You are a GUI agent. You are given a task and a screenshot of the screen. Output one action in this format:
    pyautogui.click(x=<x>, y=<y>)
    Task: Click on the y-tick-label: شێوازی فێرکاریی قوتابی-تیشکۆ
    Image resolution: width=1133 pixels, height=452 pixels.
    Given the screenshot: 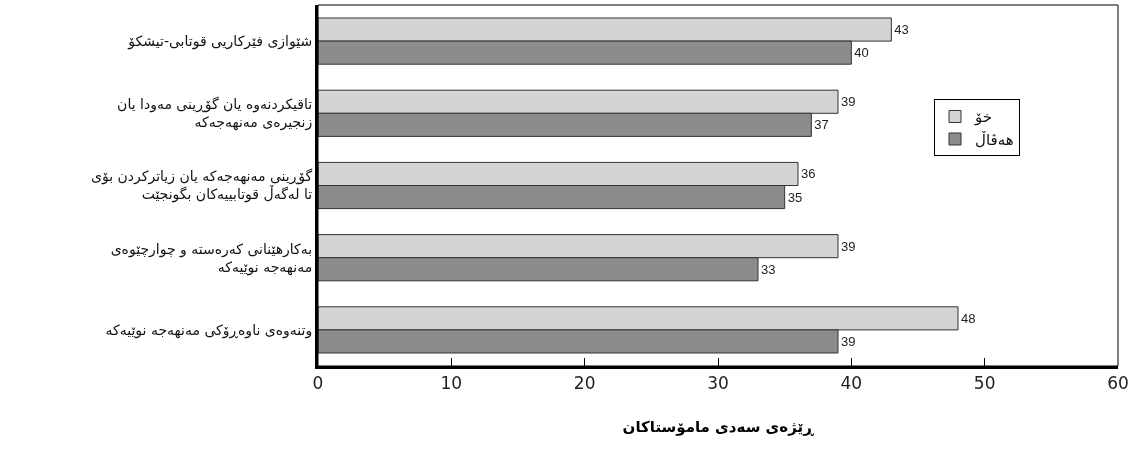 What is the action you would take?
    pyautogui.click(x=220, y=41)
    